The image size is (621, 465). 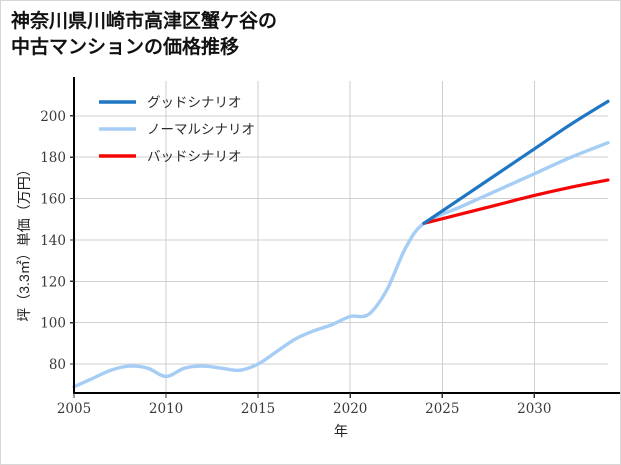 I want to click on legend-item: グッドシナリオ, so click(x=170, y=102).